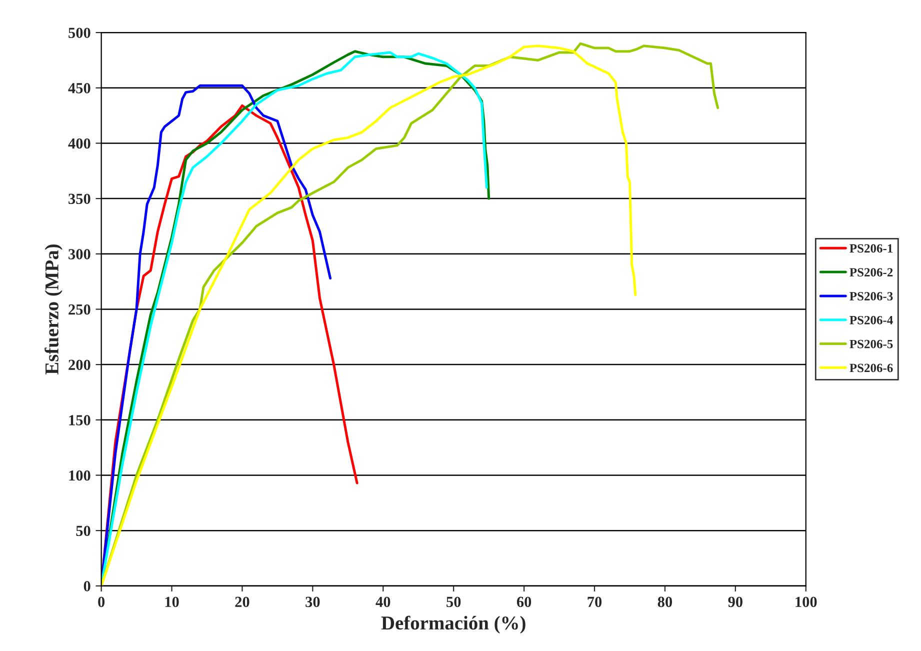 This screenshot has height=651, width=921. I want to click on y-tick-label: 200, so click(79, 365).